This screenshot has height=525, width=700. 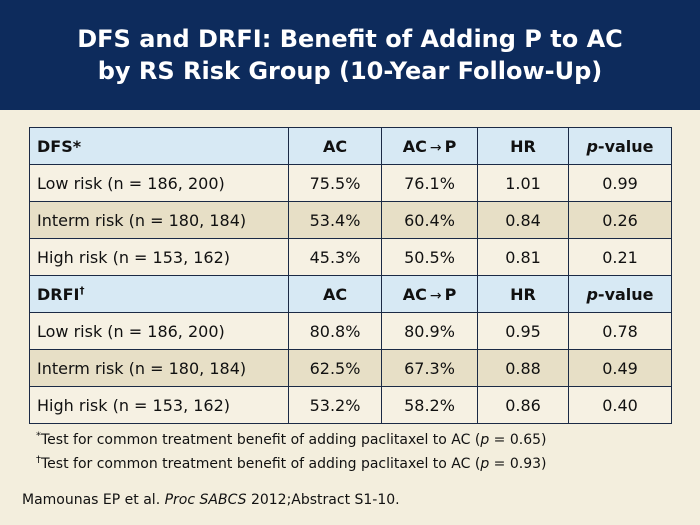 What do you see at coordinates (523, 405) in the screenshot?
I see `cell-hr: 0.86` at bounding box center [523, 405].